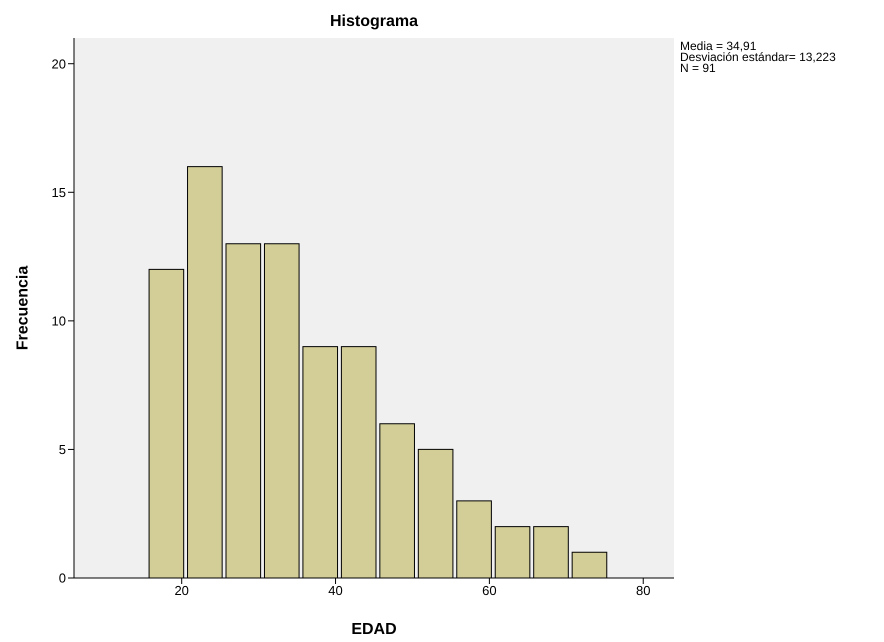 This screenshot has height=642, width=884. I want to click on text: Desviación estándar= 13,223, so click(758, 57).